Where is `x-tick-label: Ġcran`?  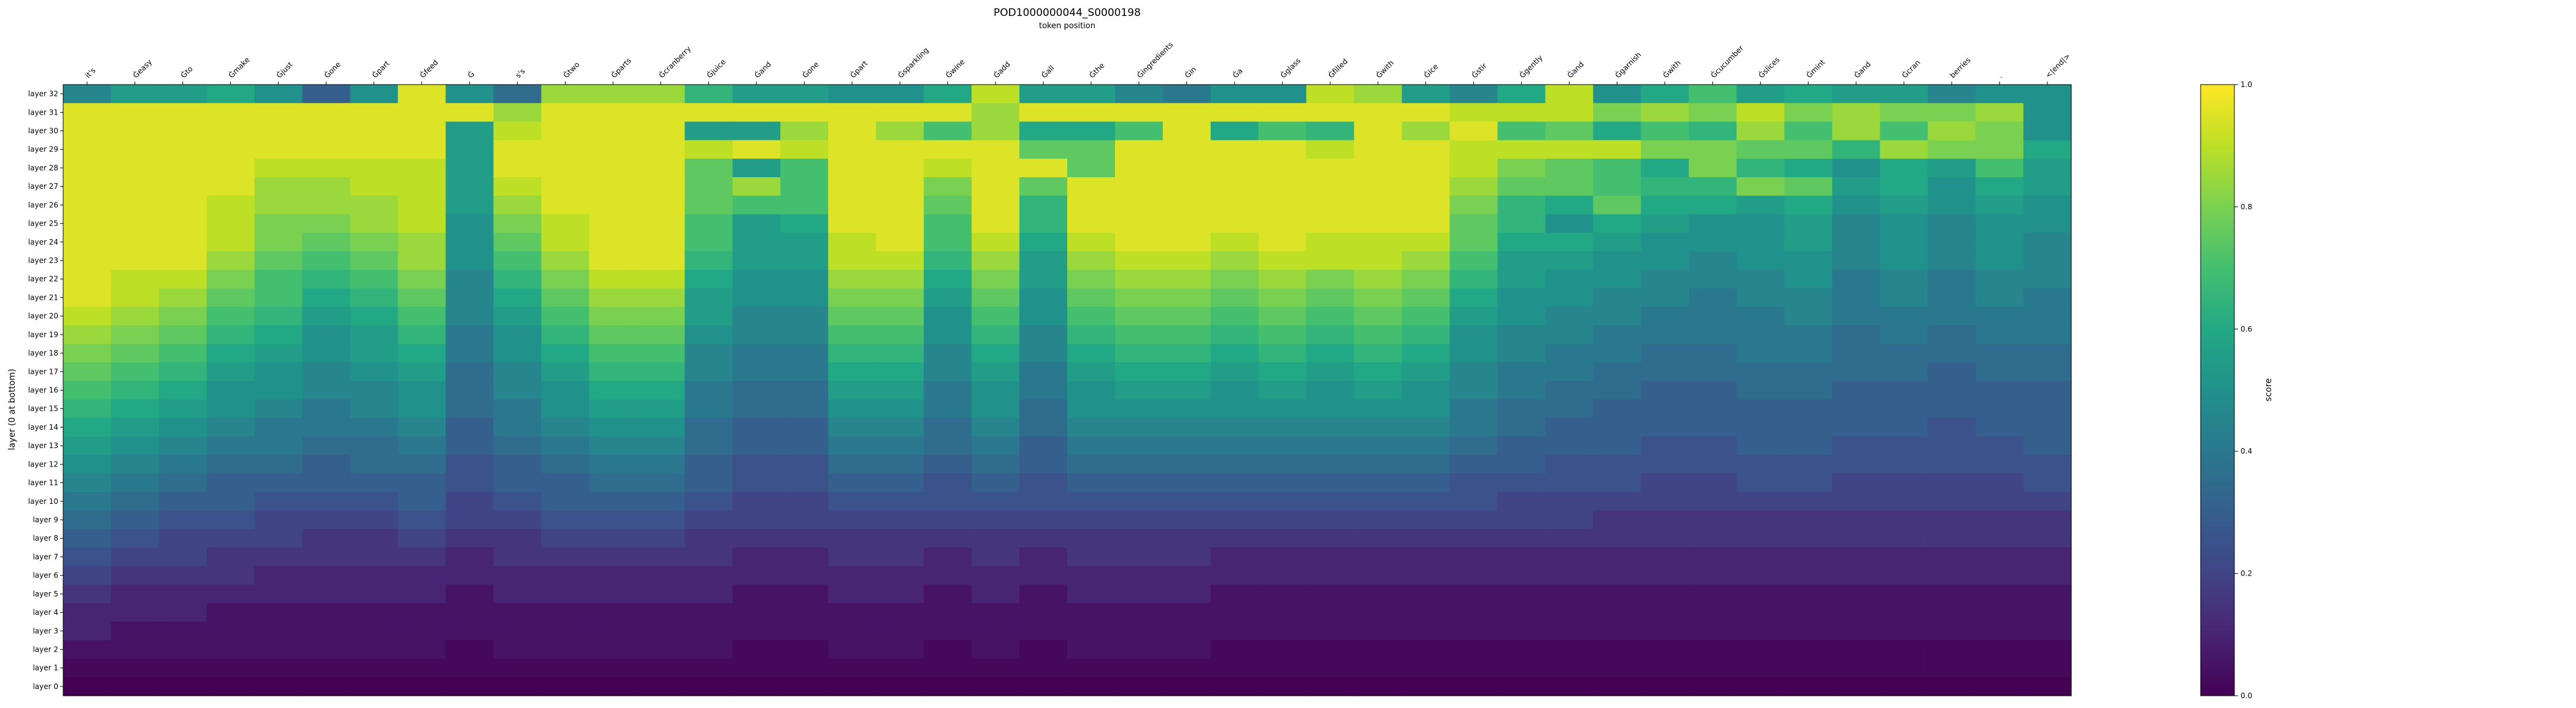
x-tick-label: Ġcran is located at coordinates (1910, 68).